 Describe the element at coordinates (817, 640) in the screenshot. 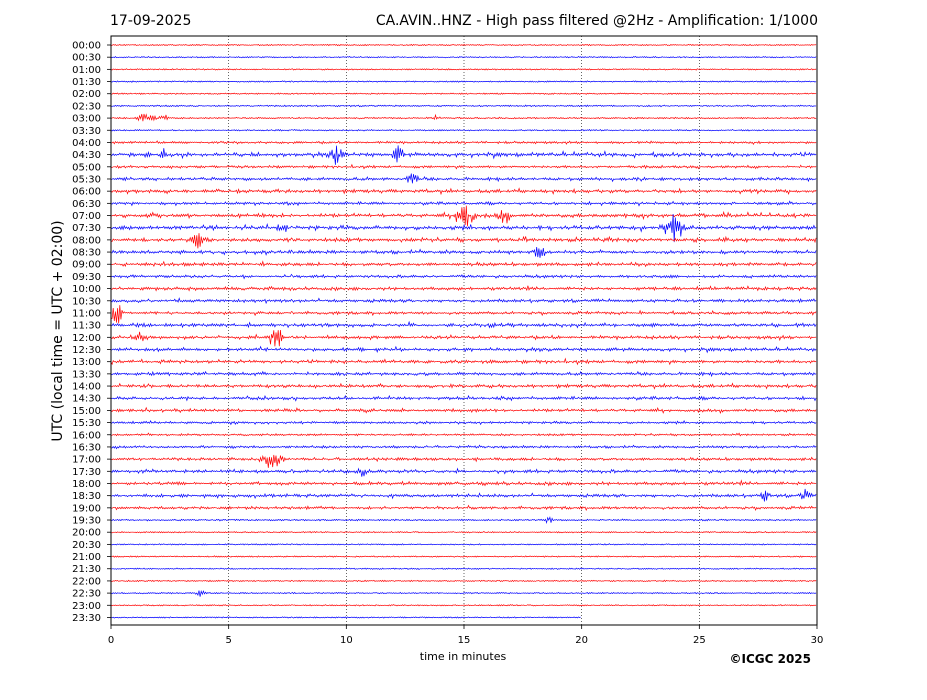

I see `x-tick-label: 30` at that location.